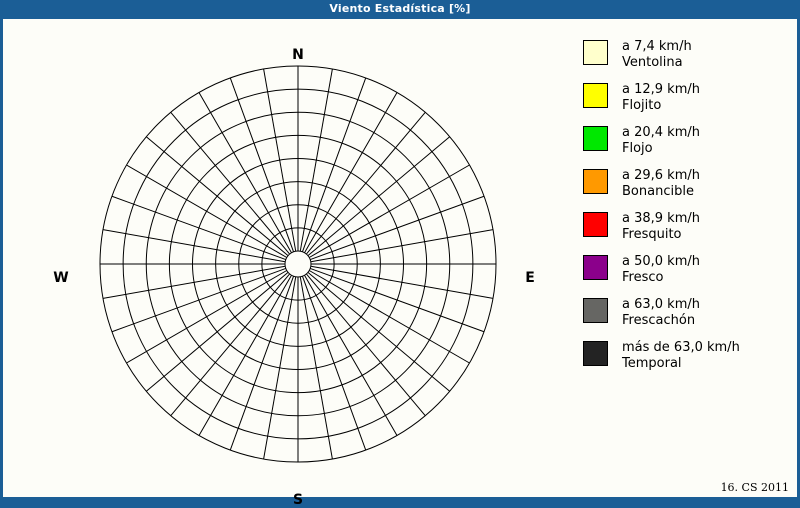 Image resolution: width=800 pixels, height=508 pixels. I want to click on legend-item: a 38,9 km/h Fresquito, so click(689, 227).